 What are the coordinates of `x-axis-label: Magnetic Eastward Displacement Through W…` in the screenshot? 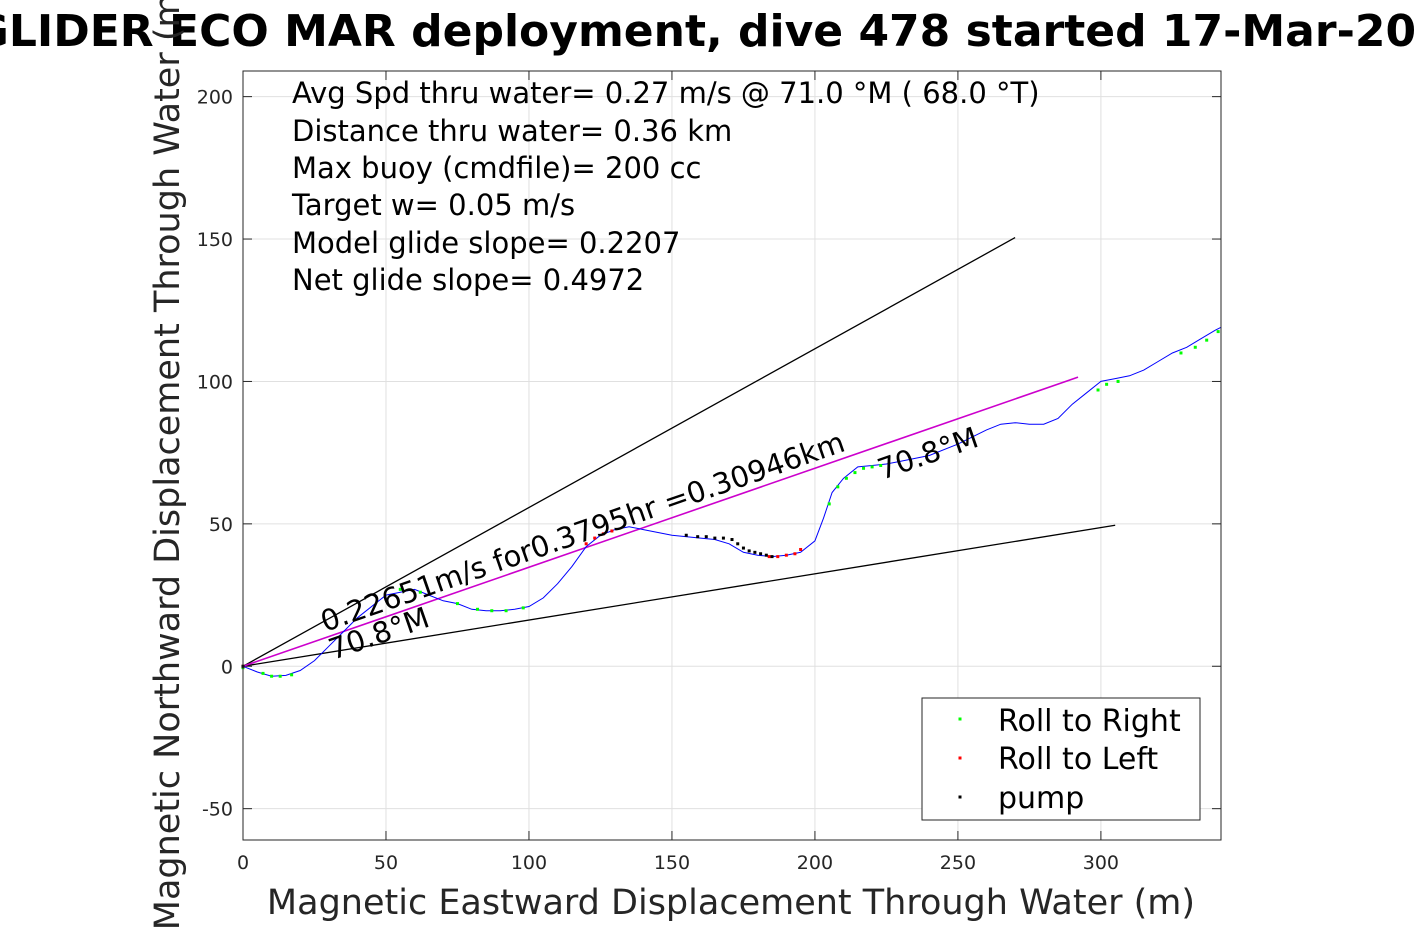 It's located at (731, 903).